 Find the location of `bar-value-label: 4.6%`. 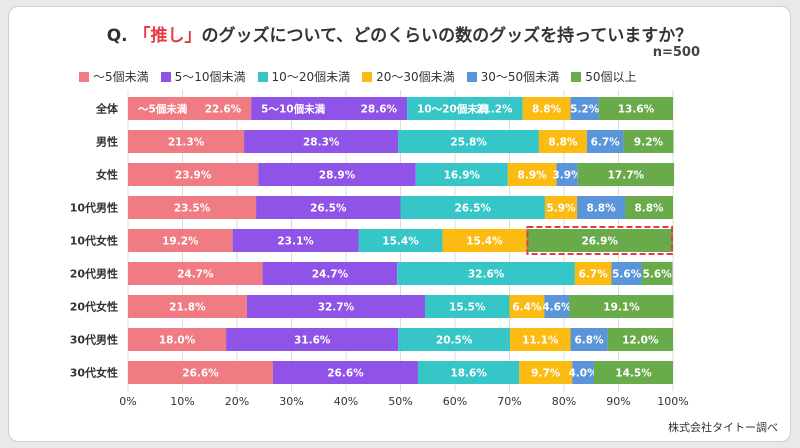

bar-value-label: 4.6% is located at coordinates (557, 308).